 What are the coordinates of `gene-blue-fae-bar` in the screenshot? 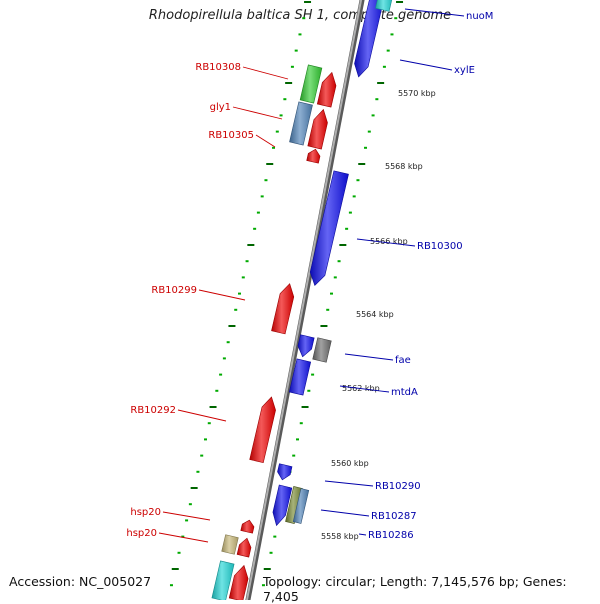 It's located at (306, 346).